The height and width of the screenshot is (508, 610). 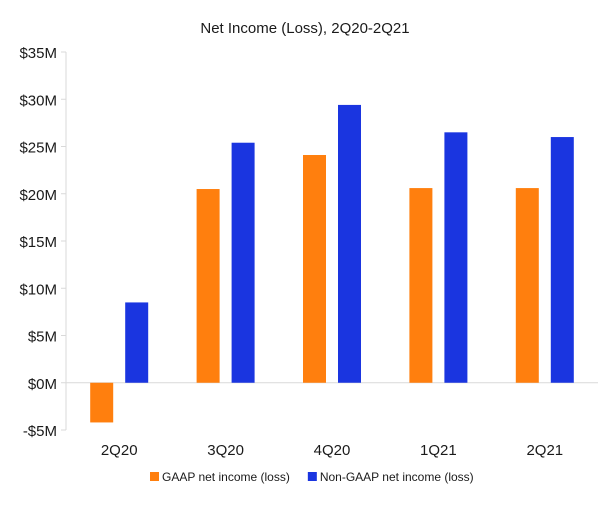 I want to click on bar-non-gaap-3q20, so click(x=243, y=262).